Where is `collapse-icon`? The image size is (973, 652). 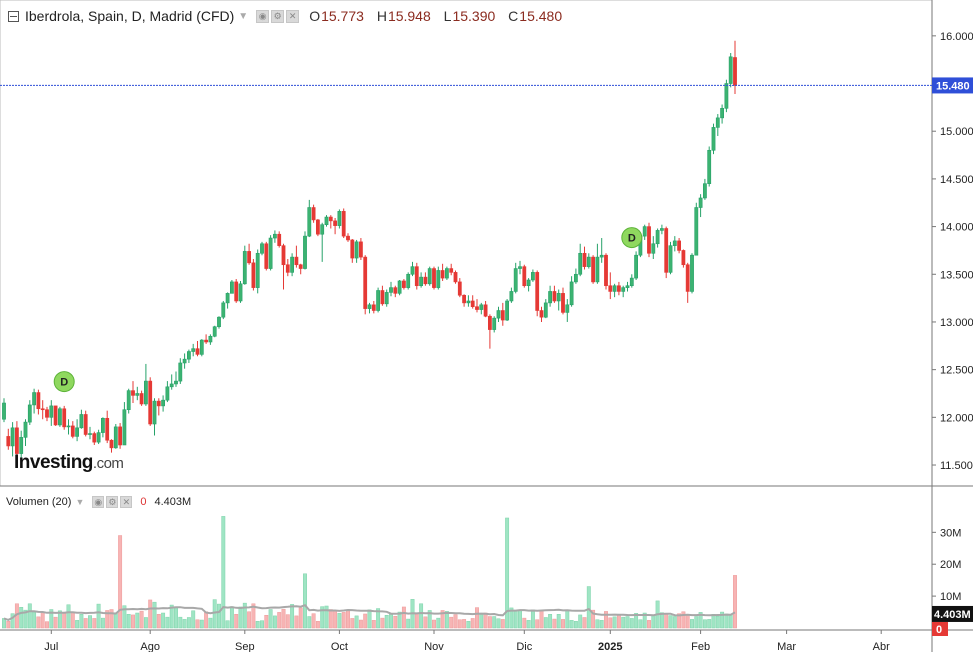 collapse-icon is located at coordinates (13, 16).